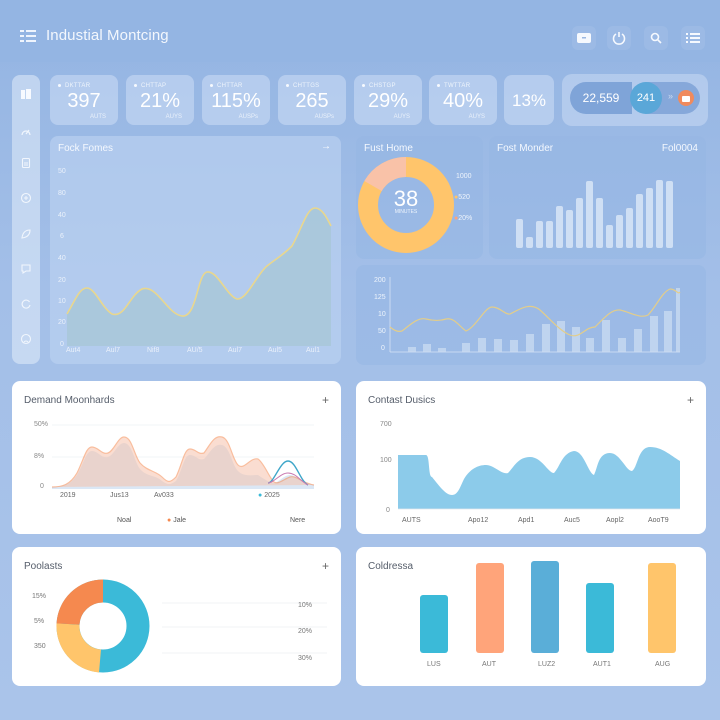  I want to click on y-tick: 10, so click(382, 314).